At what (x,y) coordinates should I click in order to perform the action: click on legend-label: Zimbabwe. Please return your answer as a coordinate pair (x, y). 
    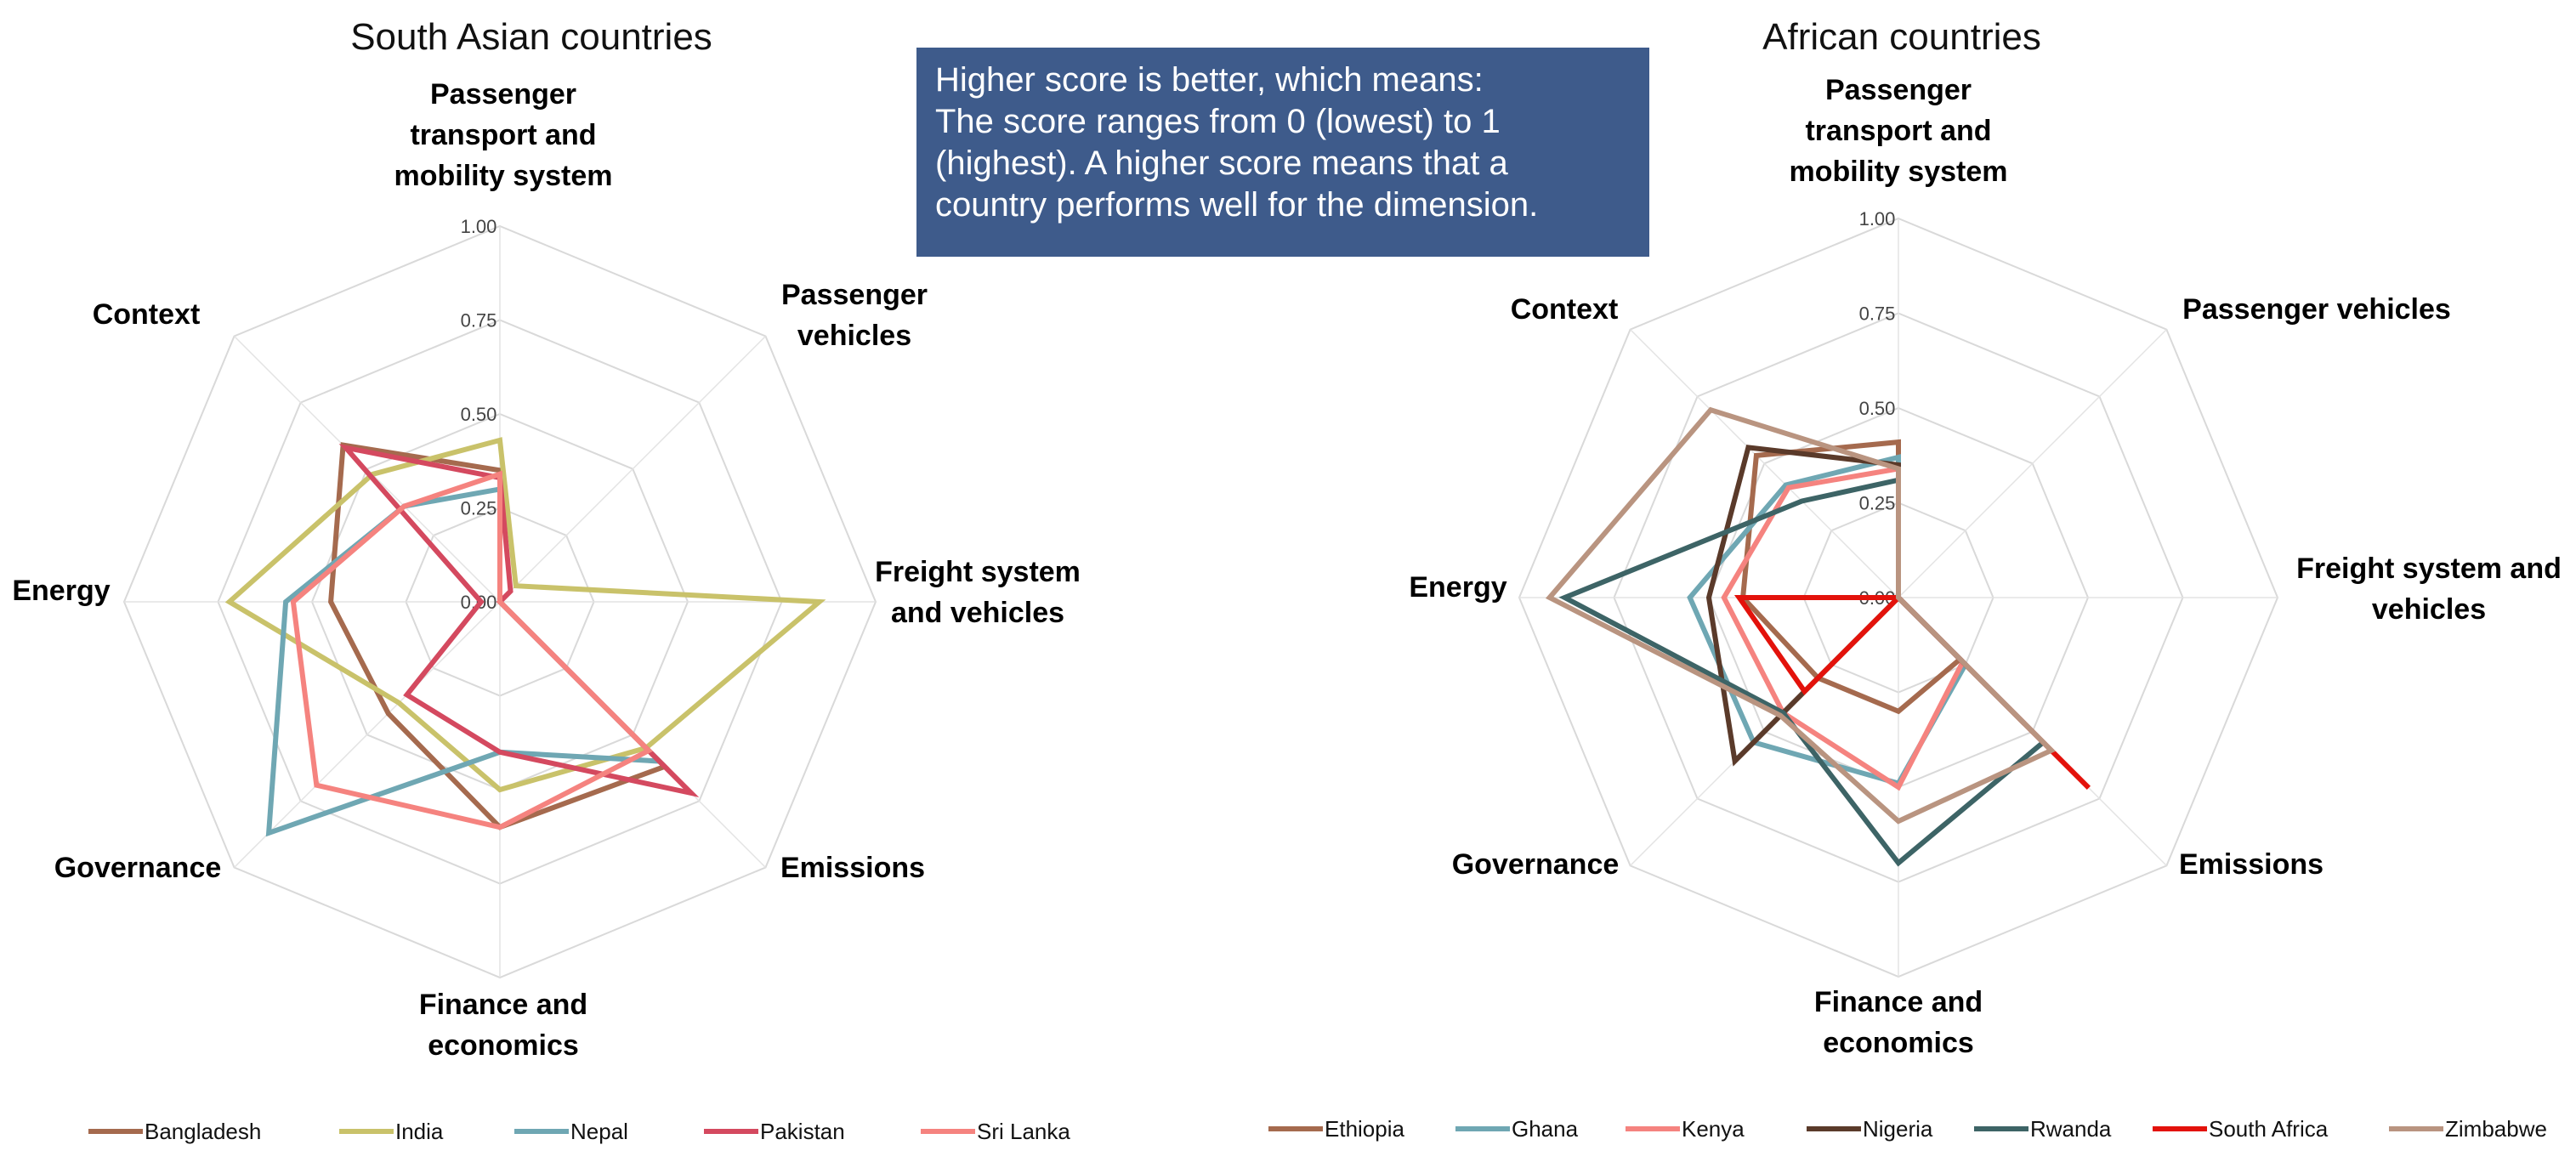
    Looking at the image, I should click on (2496, 1129).